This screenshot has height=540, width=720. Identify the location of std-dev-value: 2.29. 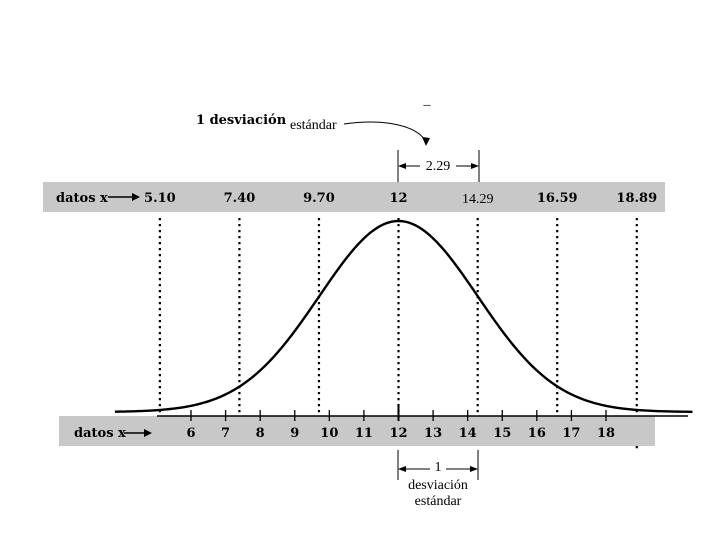
(438, 166).